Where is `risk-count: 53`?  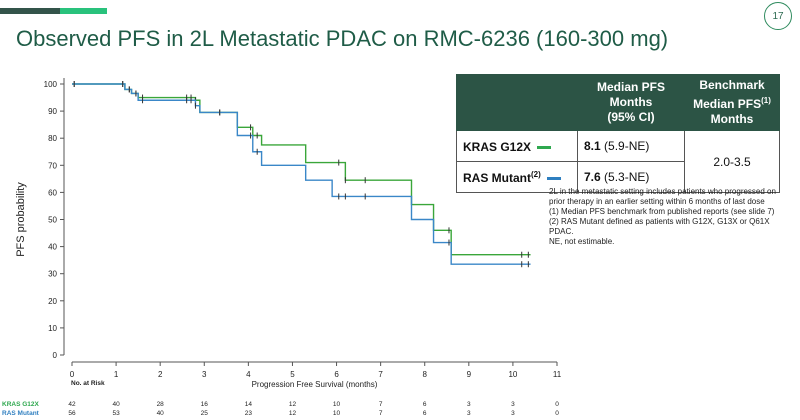 risk-count: 53 is located at coordinates (116, 413).